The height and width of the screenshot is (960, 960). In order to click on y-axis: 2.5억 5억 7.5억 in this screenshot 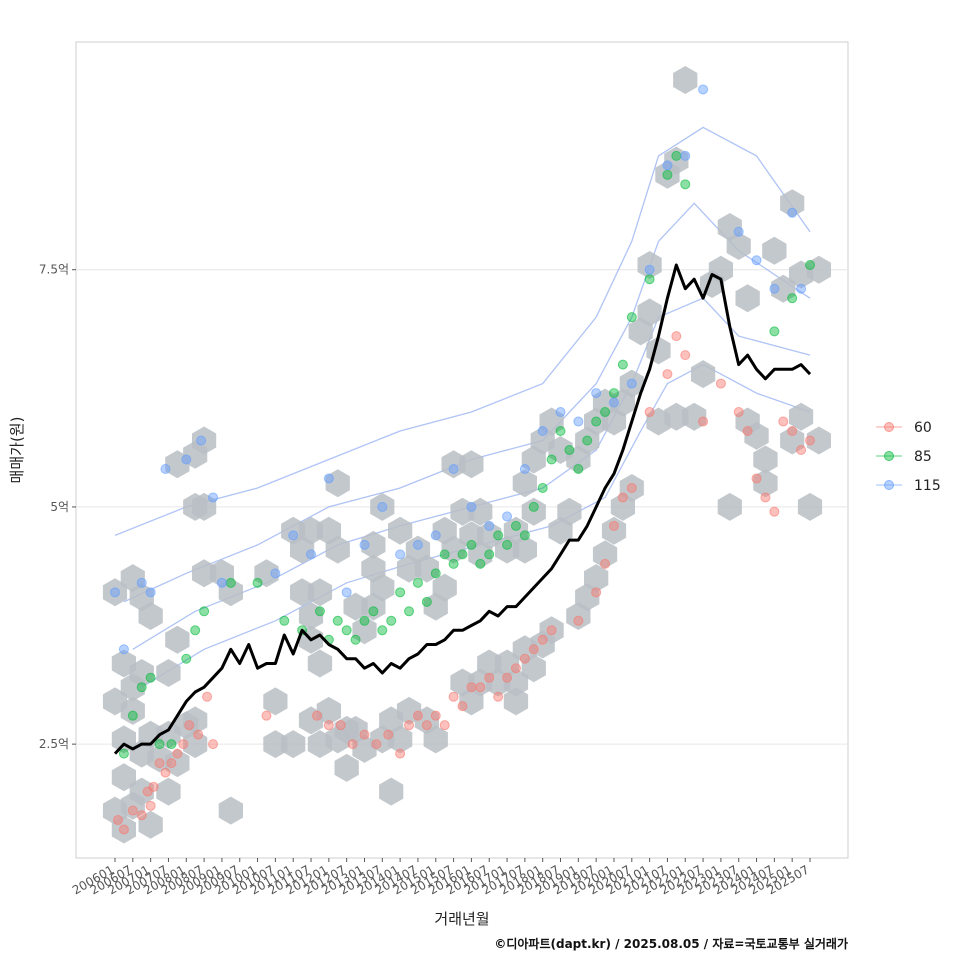, I will do `click(57, 507)`.